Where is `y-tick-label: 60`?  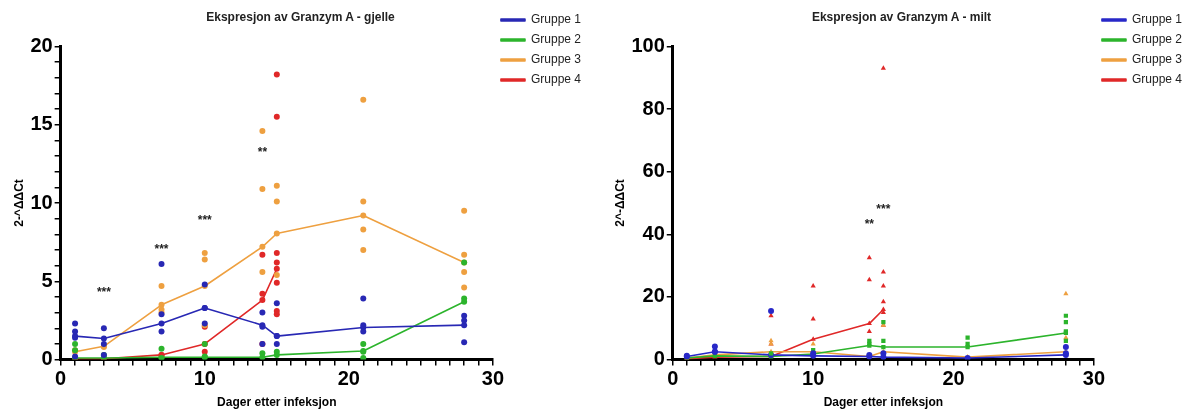 y-tick-label: 60 is located at coordinates (653, 170).